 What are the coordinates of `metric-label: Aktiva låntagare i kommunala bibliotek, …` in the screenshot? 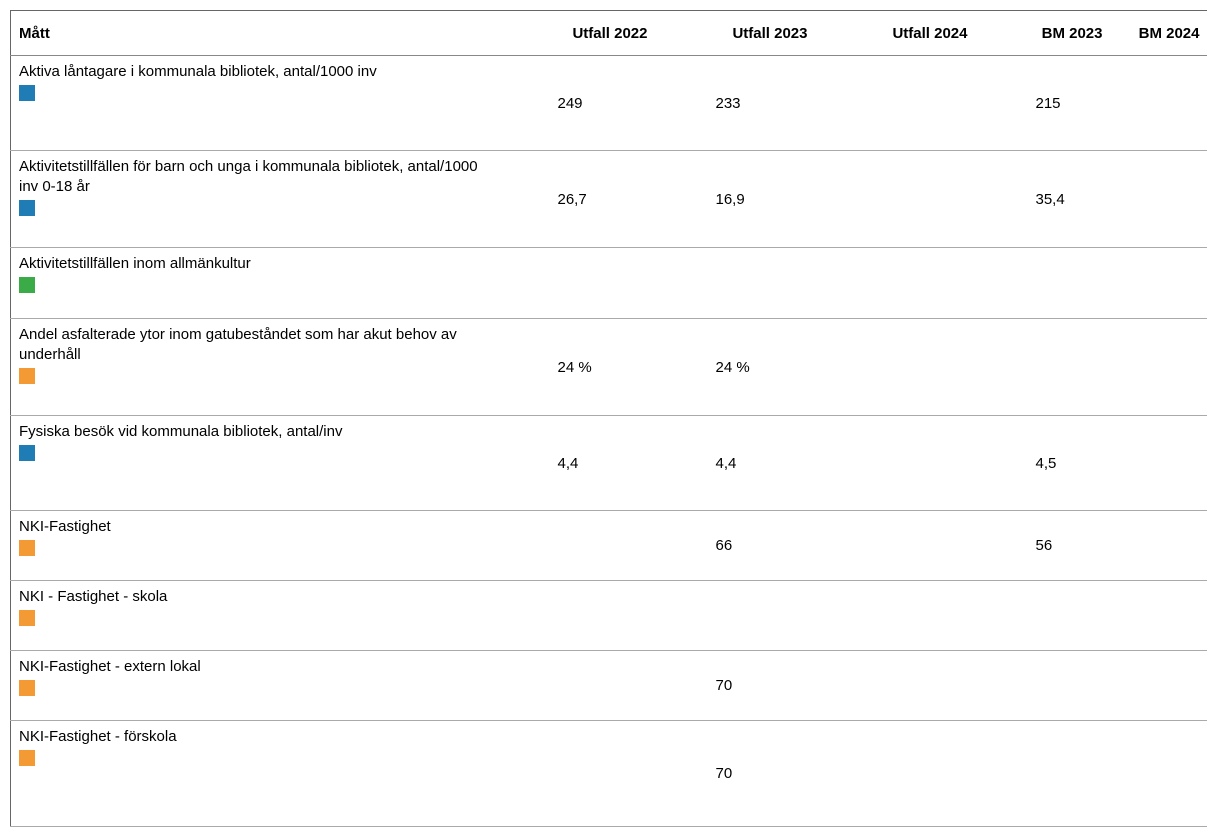 It's located at (198, 71).